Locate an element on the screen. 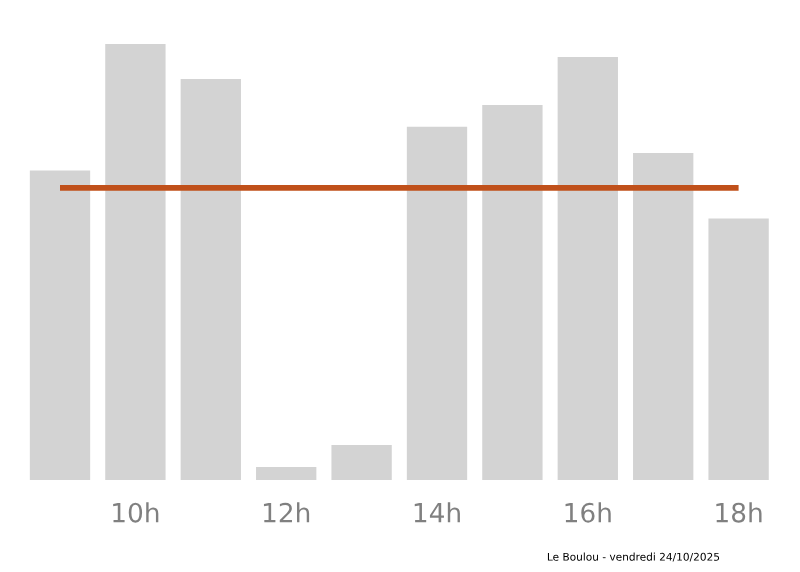 The image size is (800, 572). x-tick-label: 18h is located at coordinates (739, 512).